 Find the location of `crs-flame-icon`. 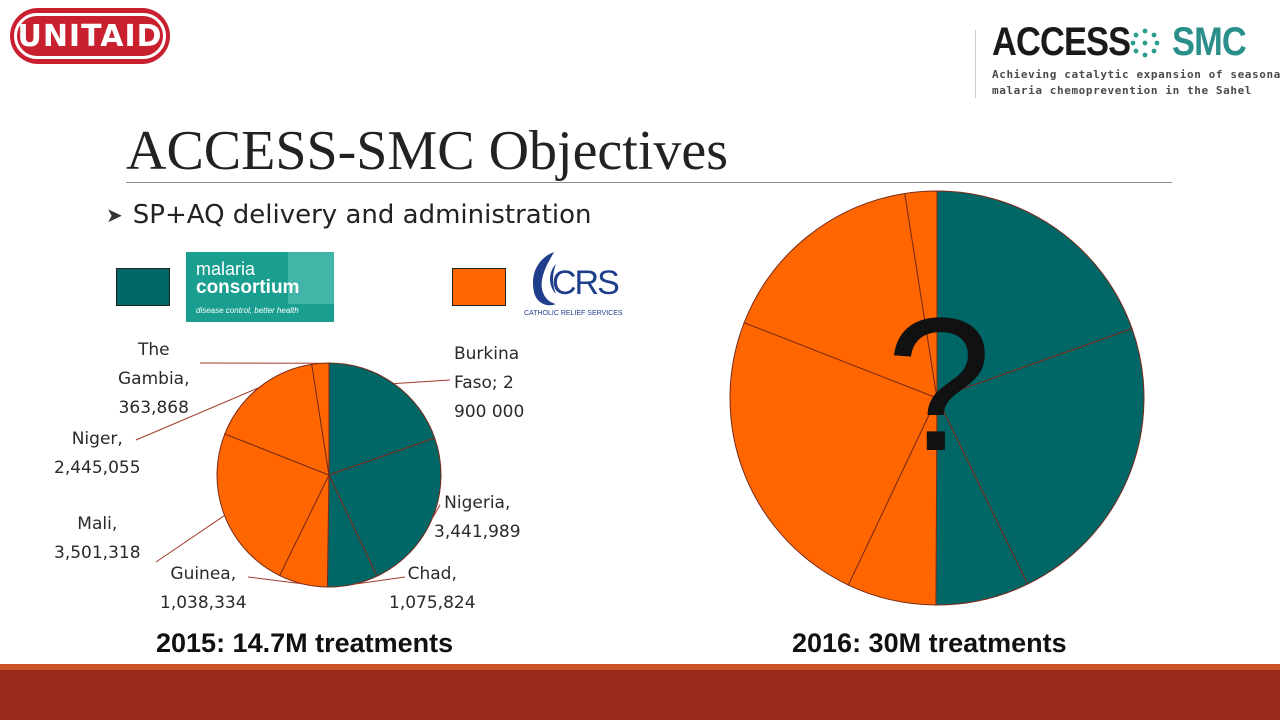

crs-flame-icon is located at coordinates (544, 279).